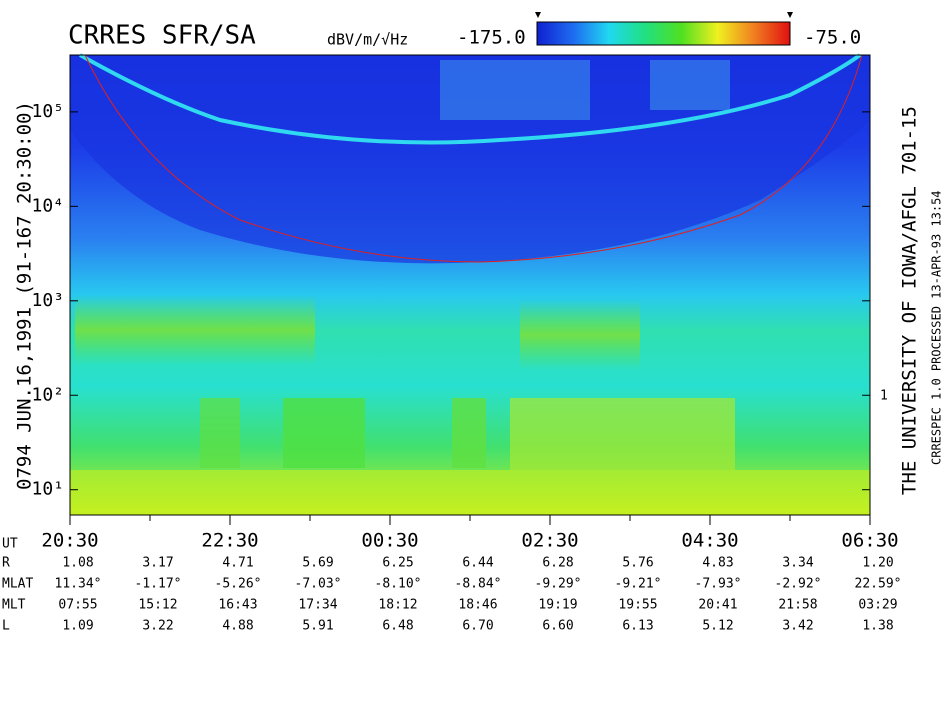 The width and height of the screenshot is (945, 720). Describe the element at coordinates (937, 327) in the screenshot. I see `right-note: CRRESPEC 1.0 PROCESSED 13-APR-93 13:54` at that location.